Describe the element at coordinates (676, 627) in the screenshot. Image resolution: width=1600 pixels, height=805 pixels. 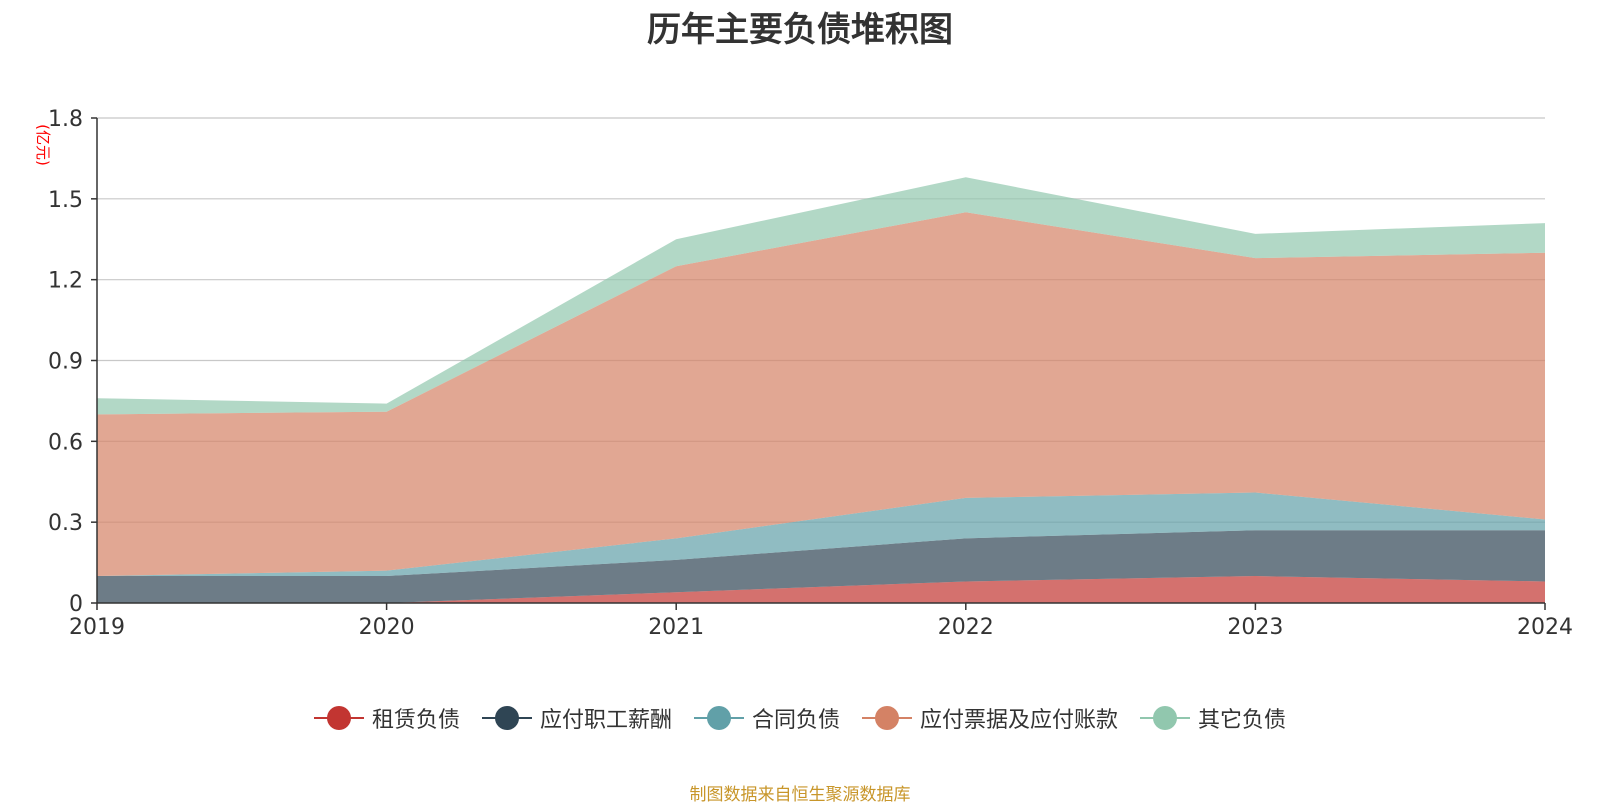
I see `x-tick-label: 2021` at that location.